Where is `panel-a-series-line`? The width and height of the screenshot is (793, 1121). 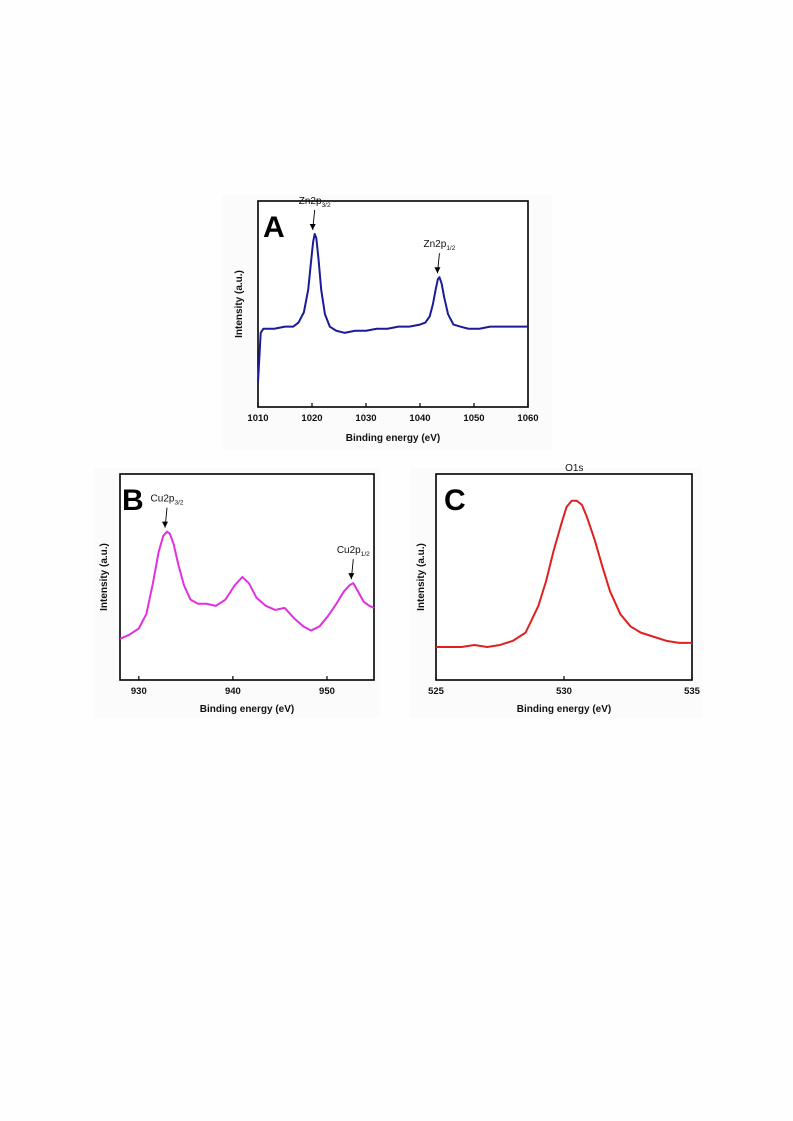 panel-a-series-line is located at coordinates (392, 307).